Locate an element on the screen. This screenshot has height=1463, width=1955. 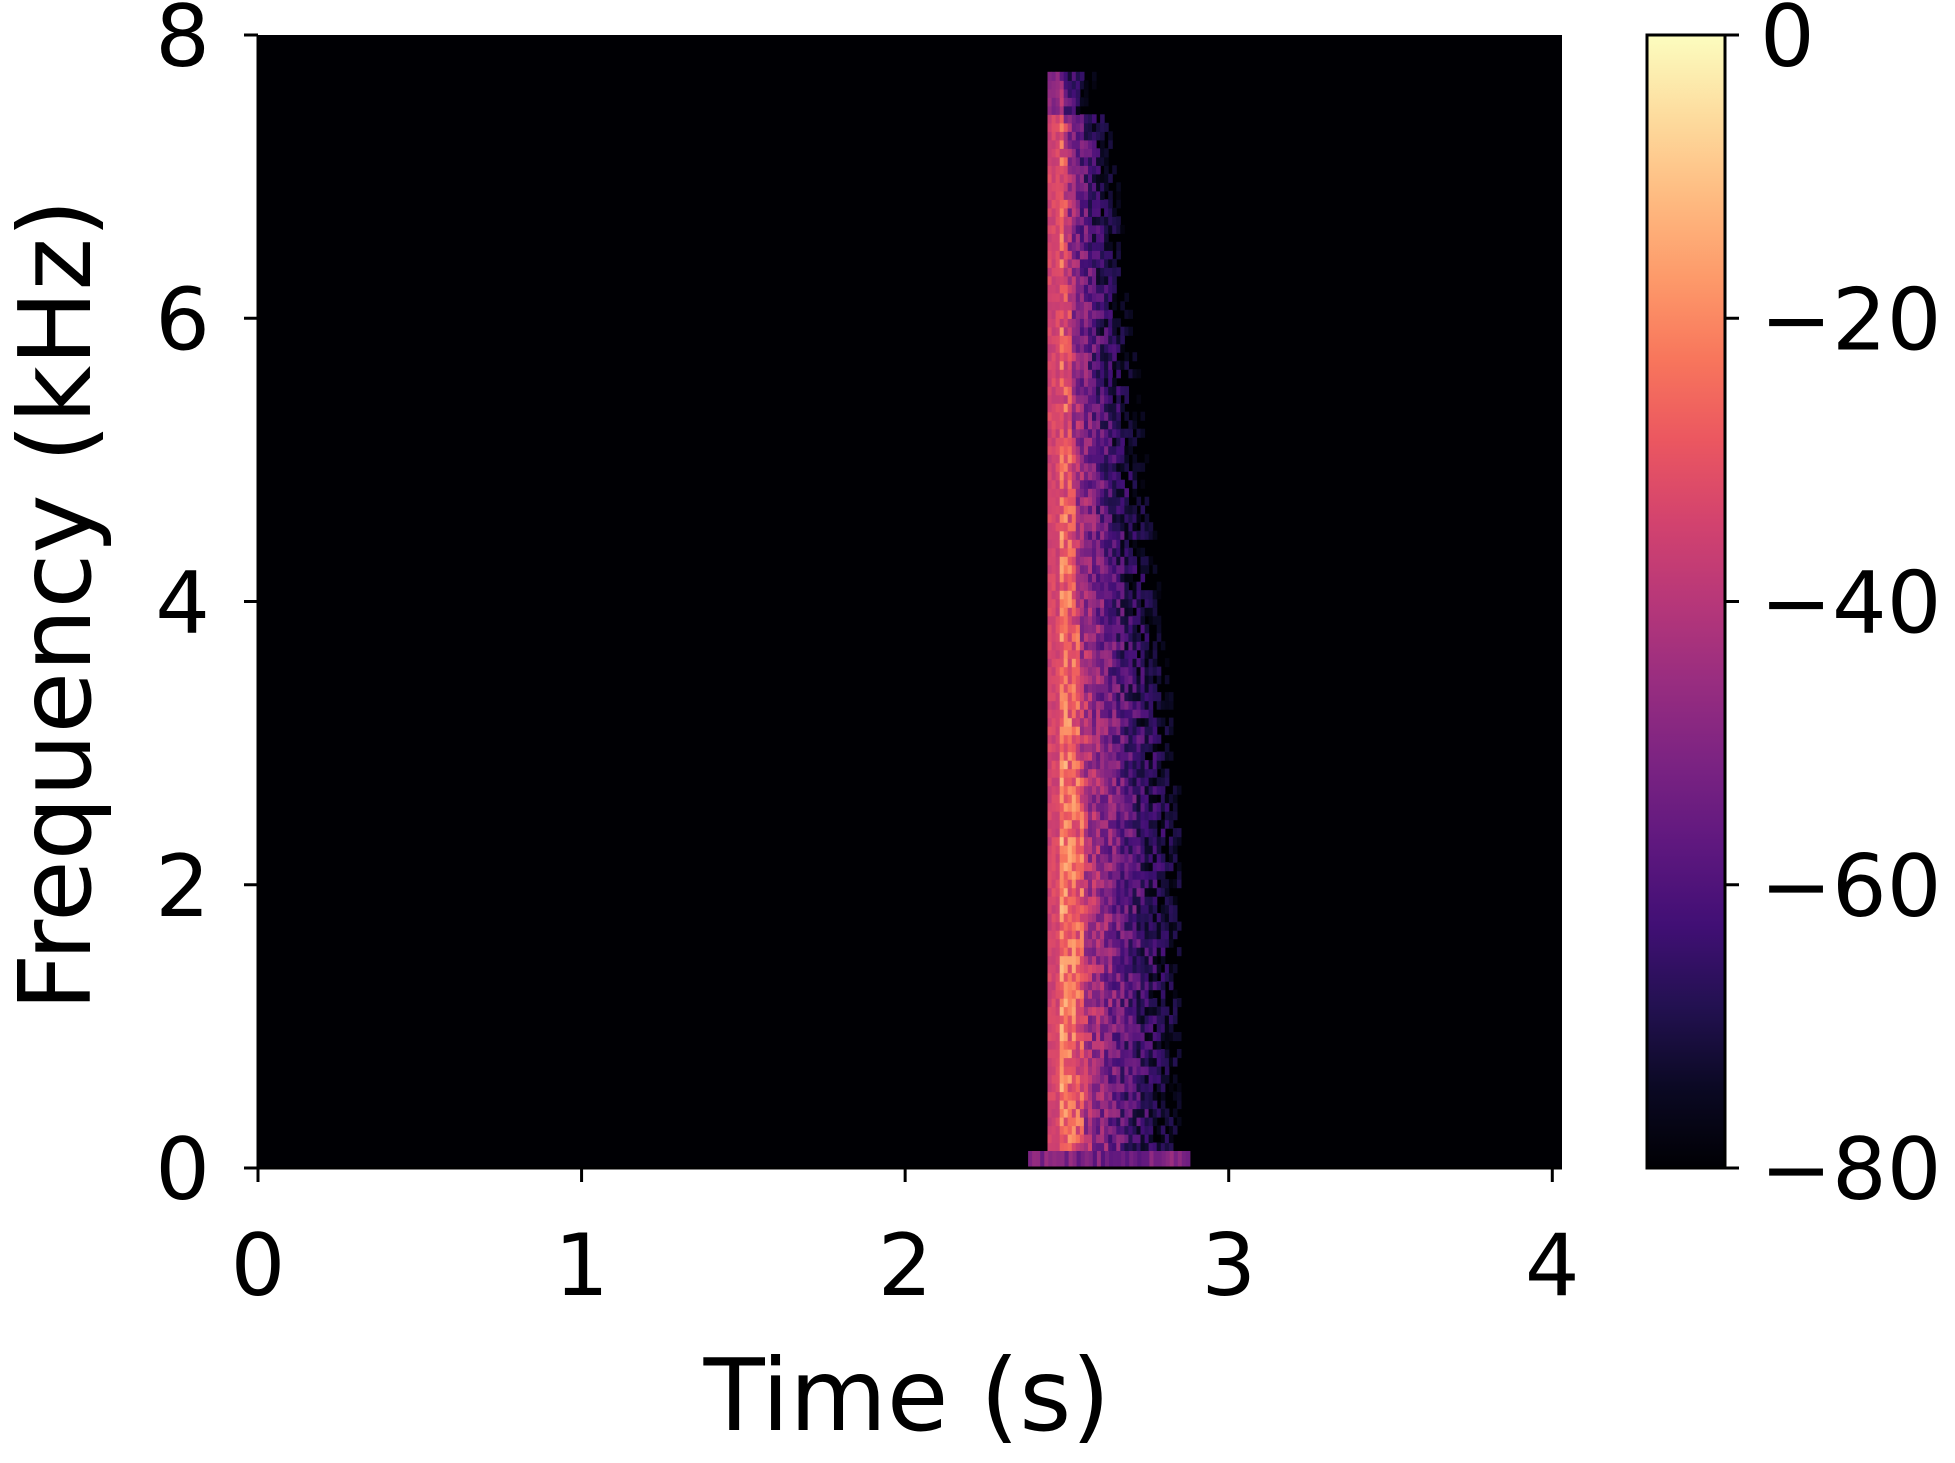
y-tick-label: 2 is located at coordinates (182, 887).